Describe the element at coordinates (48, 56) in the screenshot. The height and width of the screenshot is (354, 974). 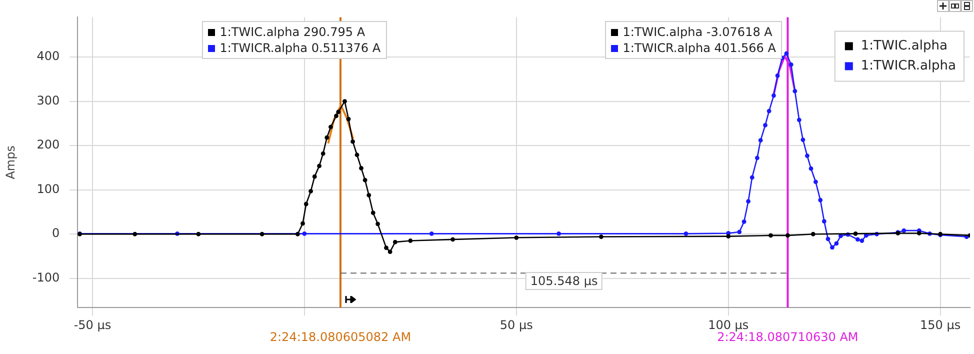
I see `y-tick-label: 400` at that location.